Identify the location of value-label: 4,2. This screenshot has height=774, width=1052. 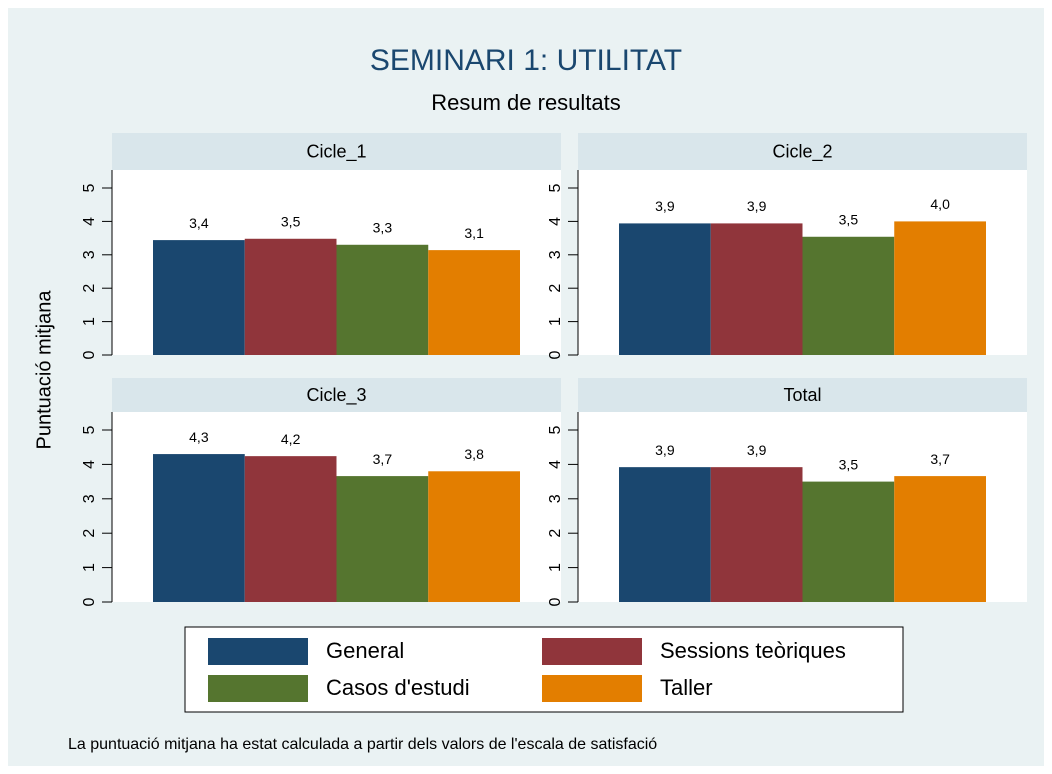
(291, 439).